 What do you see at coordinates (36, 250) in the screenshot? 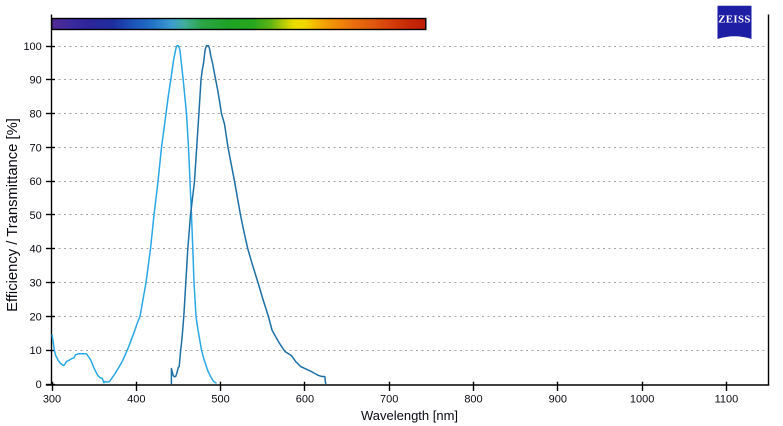
I see `svg-text: 40` at bounding box center [36, 250].